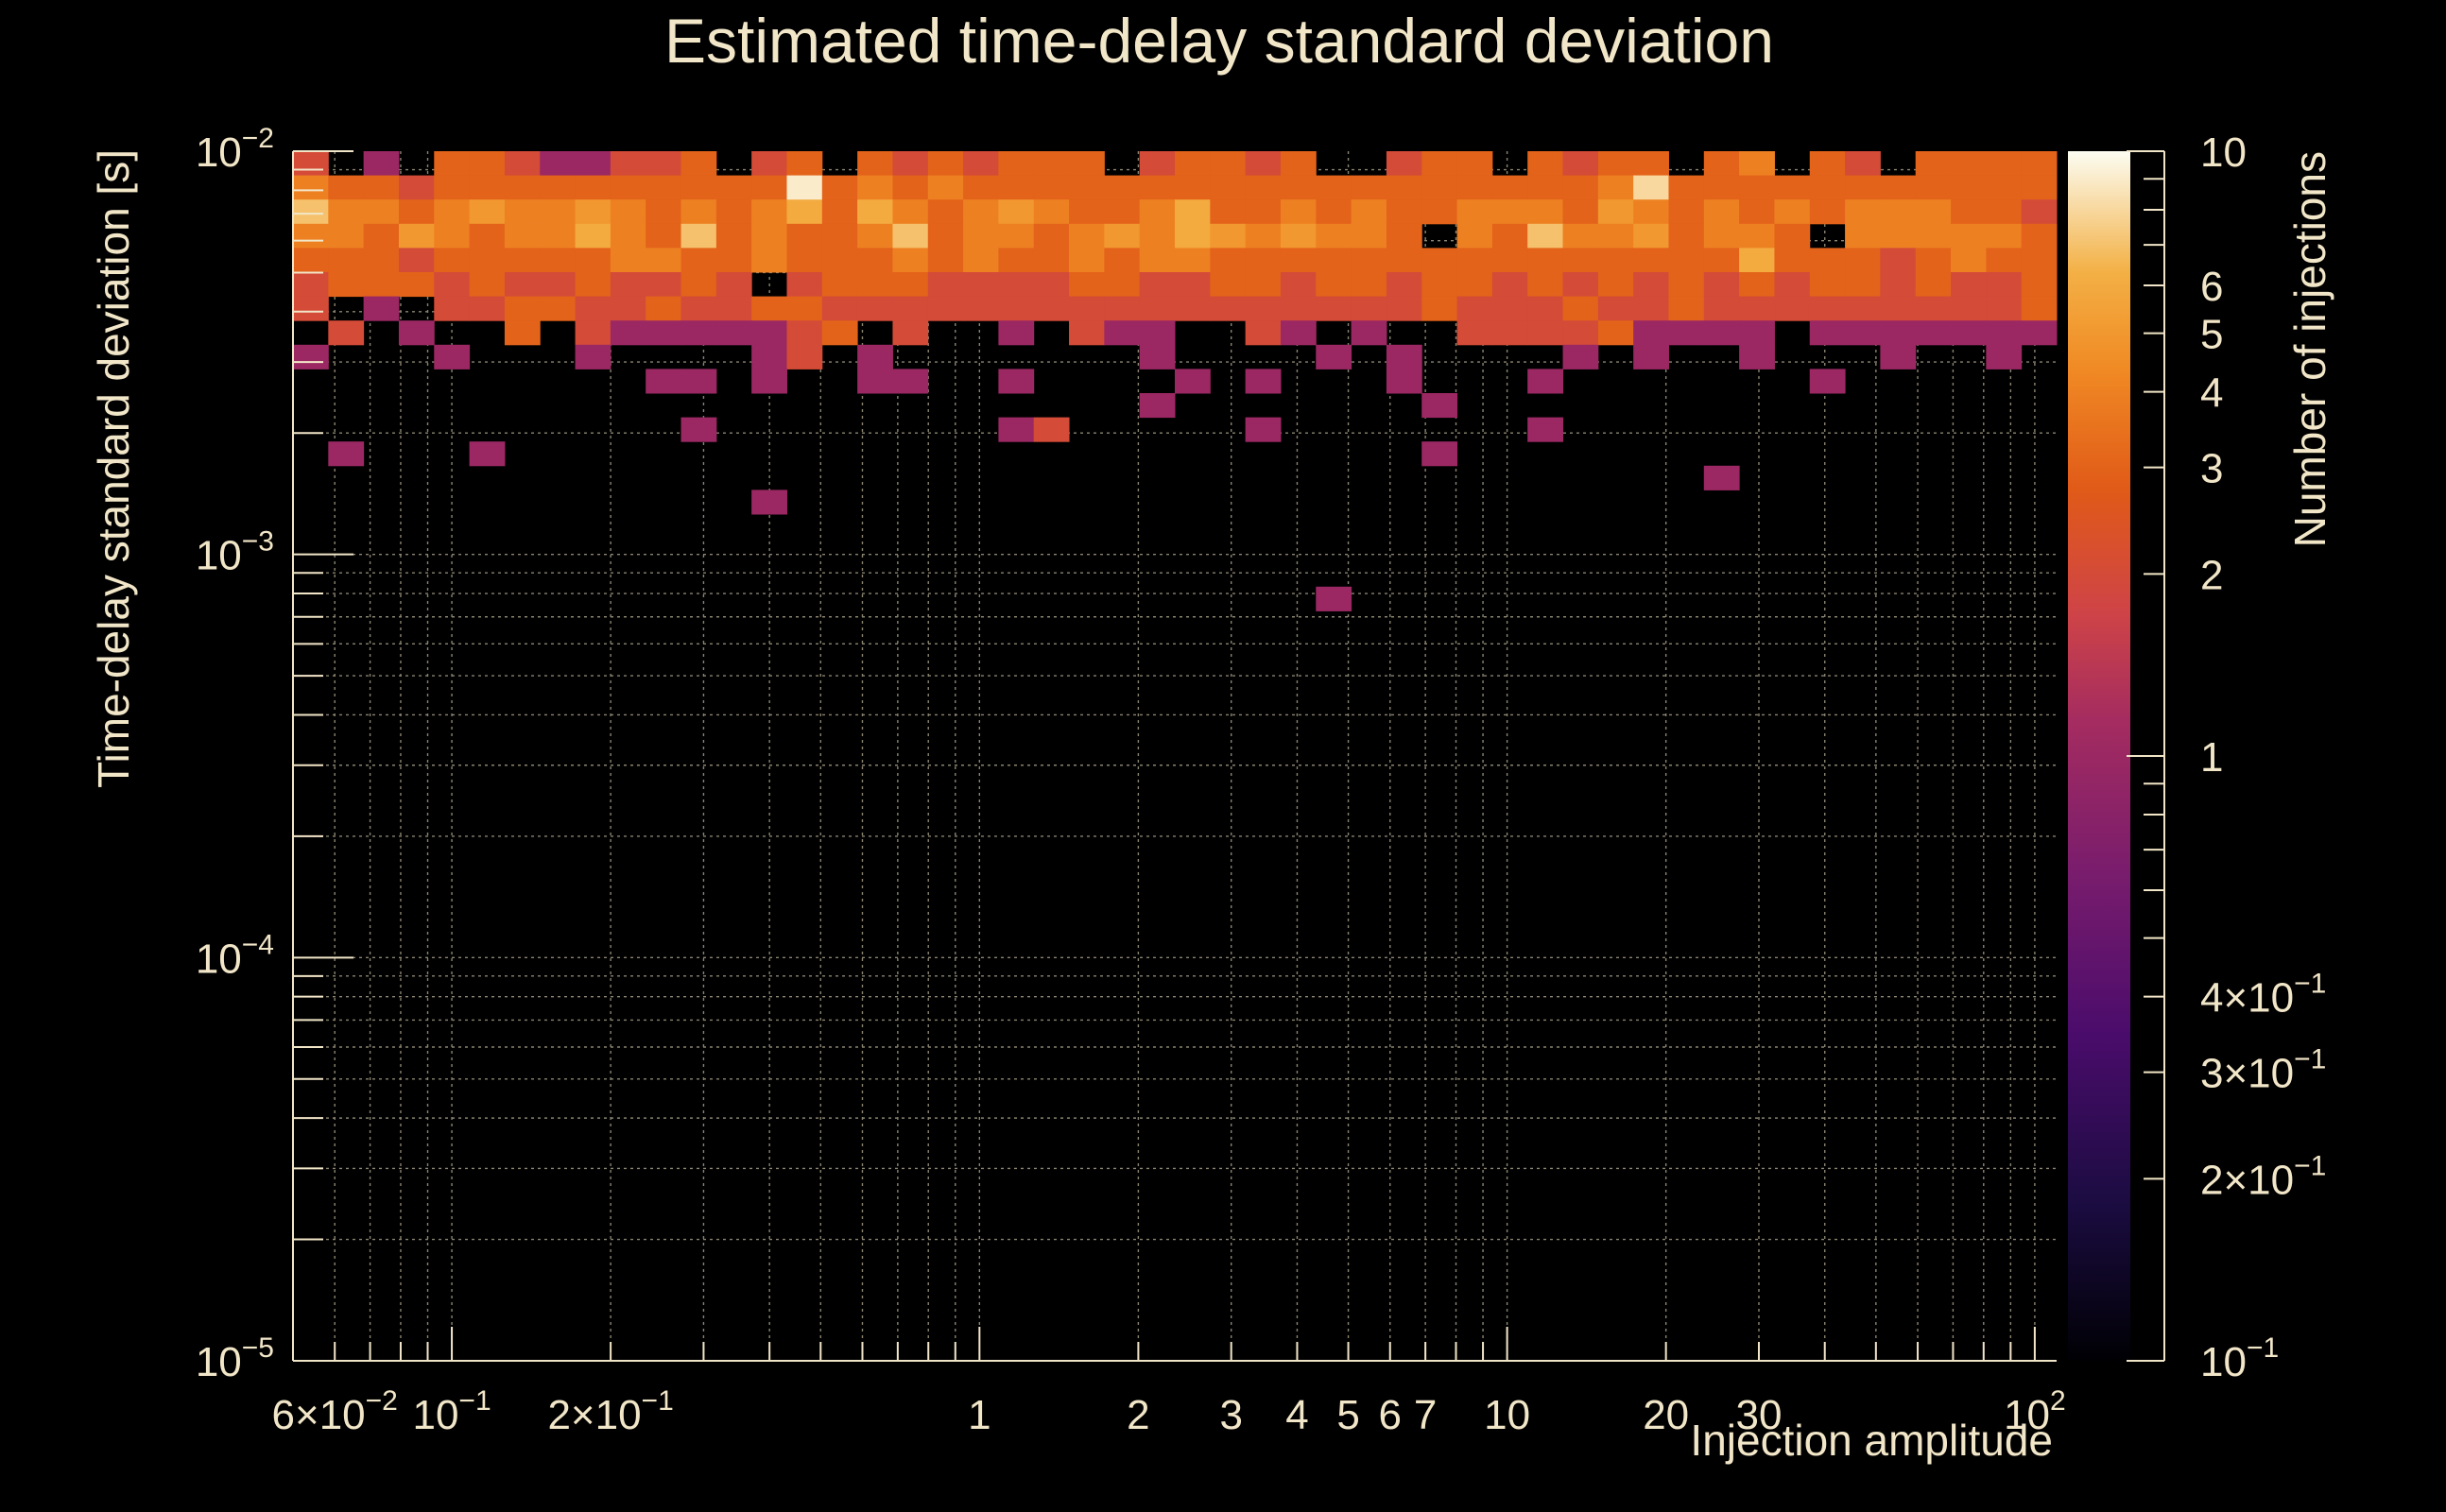 This screenshot has height=1512, width=2446. What do you see at coordinates (1219, 41) in the screenshot?
I see `chart-title: Estimated time-delay standard deviation` at bounding box center [1219, 41].